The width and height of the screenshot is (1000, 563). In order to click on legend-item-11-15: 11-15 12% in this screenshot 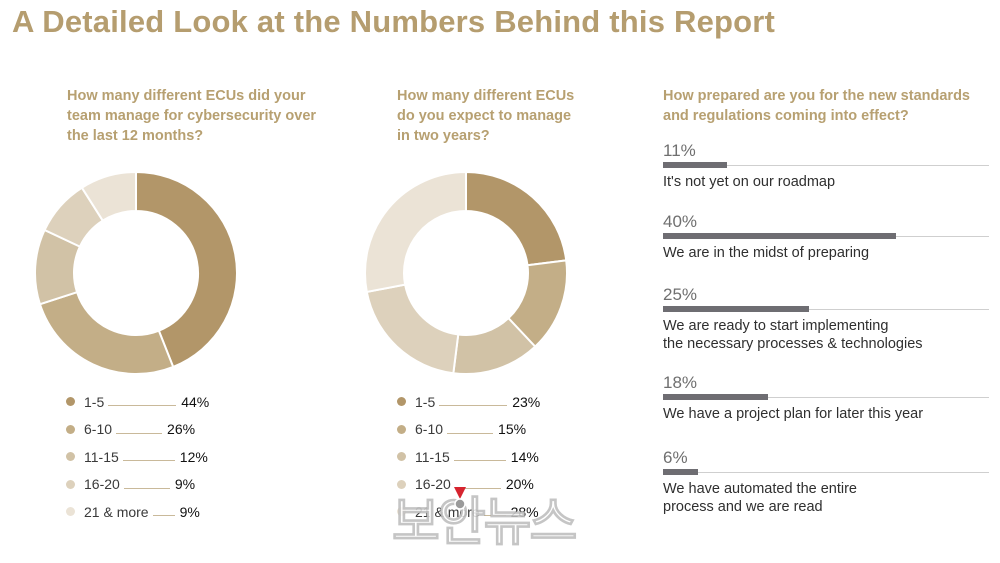, I will do `click(137, 457)`.